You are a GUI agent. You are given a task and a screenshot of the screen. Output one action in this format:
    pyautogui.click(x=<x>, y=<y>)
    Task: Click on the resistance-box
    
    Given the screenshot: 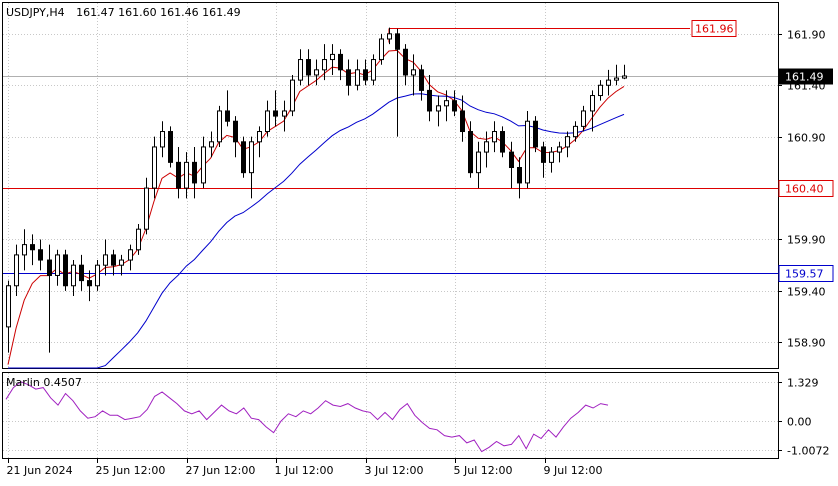 What is the action you would take?
    pyautogui.click(x=714, y=28)
    